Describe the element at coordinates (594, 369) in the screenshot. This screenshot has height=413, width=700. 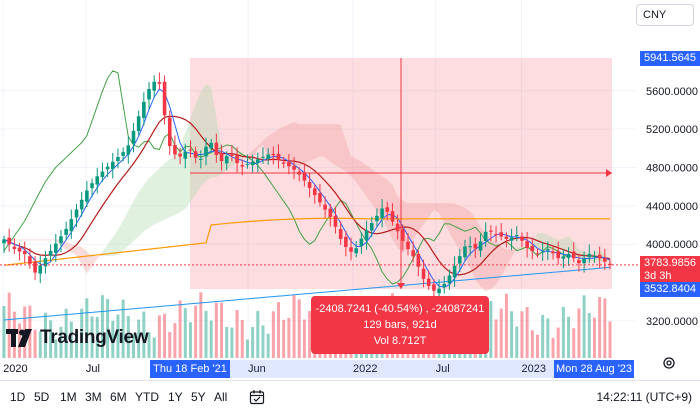
I see `date-tag-end: Mon 28 Aug '23` at that location.